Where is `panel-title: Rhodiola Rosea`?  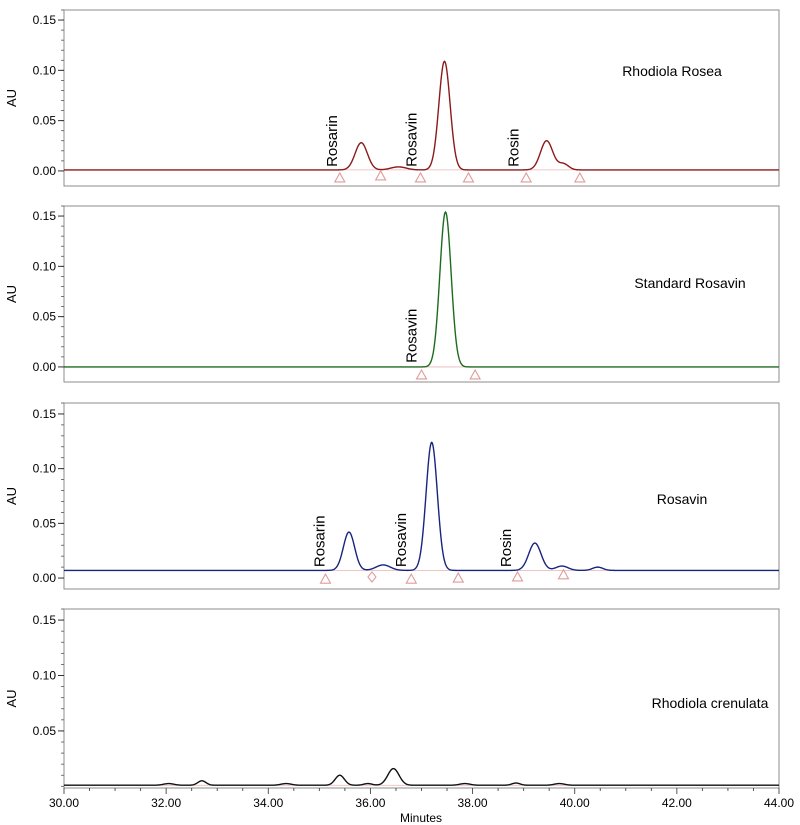 panel-title: Rhodiola Rosea is located at coordinates (672, 71).